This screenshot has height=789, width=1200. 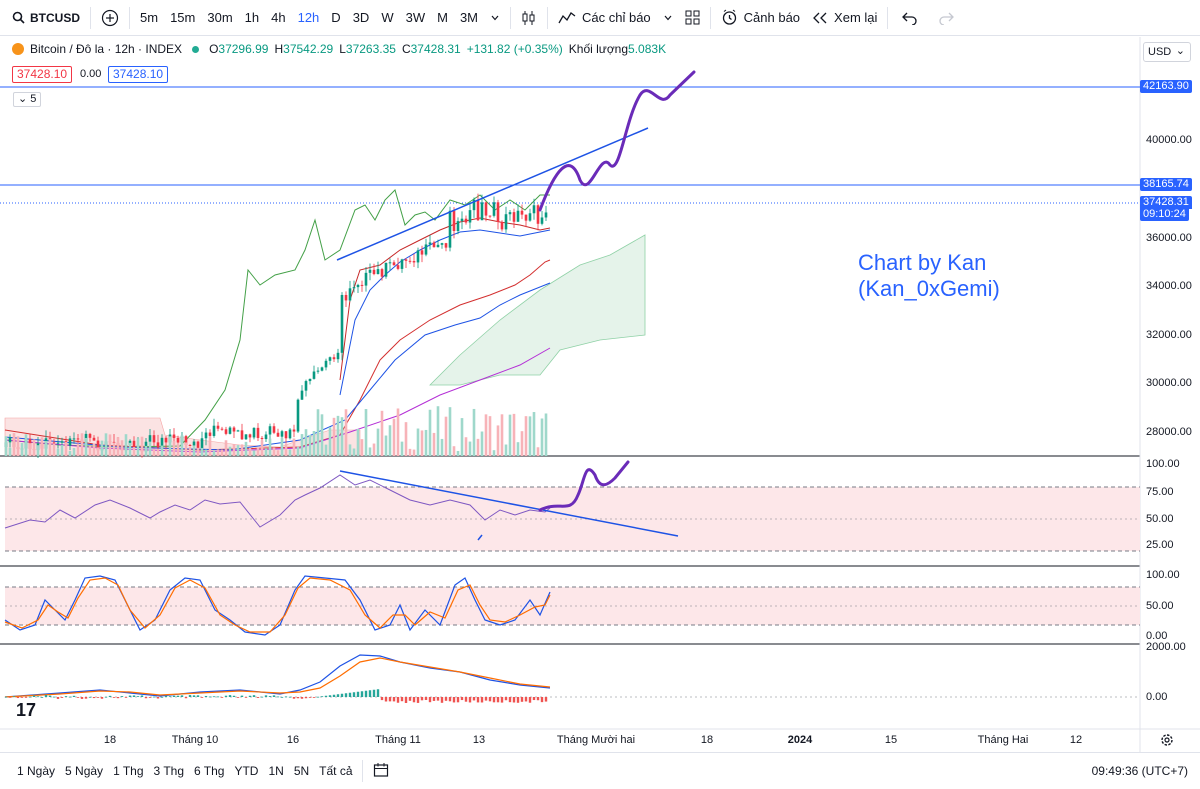 What do you see at coordinates (27, 99) in the screenshot?
I see `indicators-collapse-button: ⌄ 5` at bounding box center [27, 99].